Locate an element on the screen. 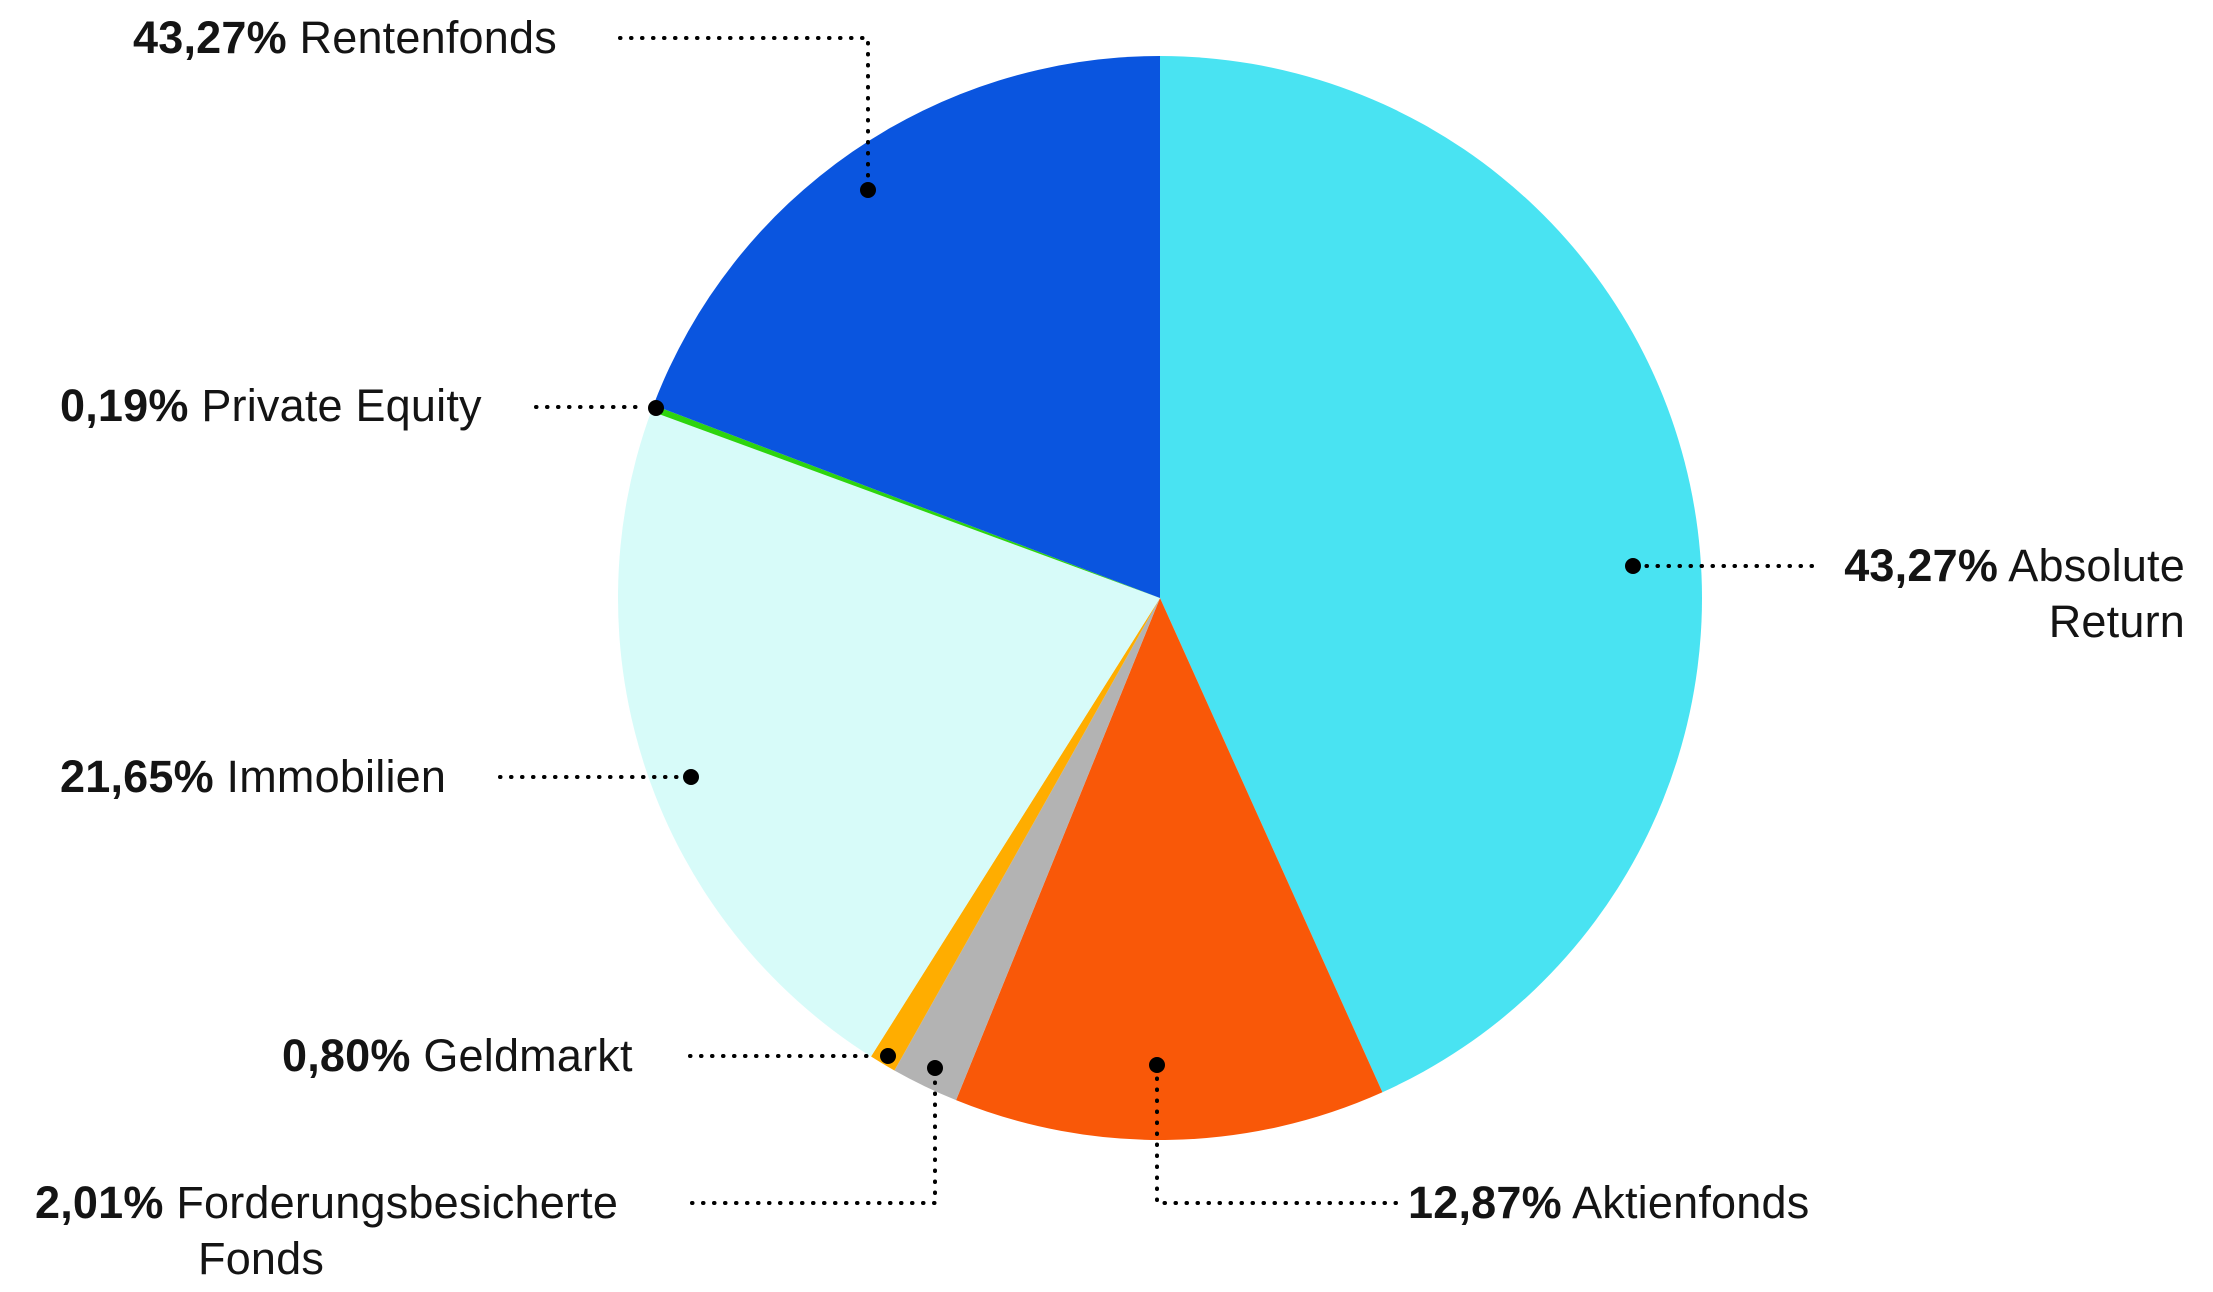 The image size is (2213, 1292). label-aktienfonds-percent: 12,87% is located at coordinates (1485, 1202).